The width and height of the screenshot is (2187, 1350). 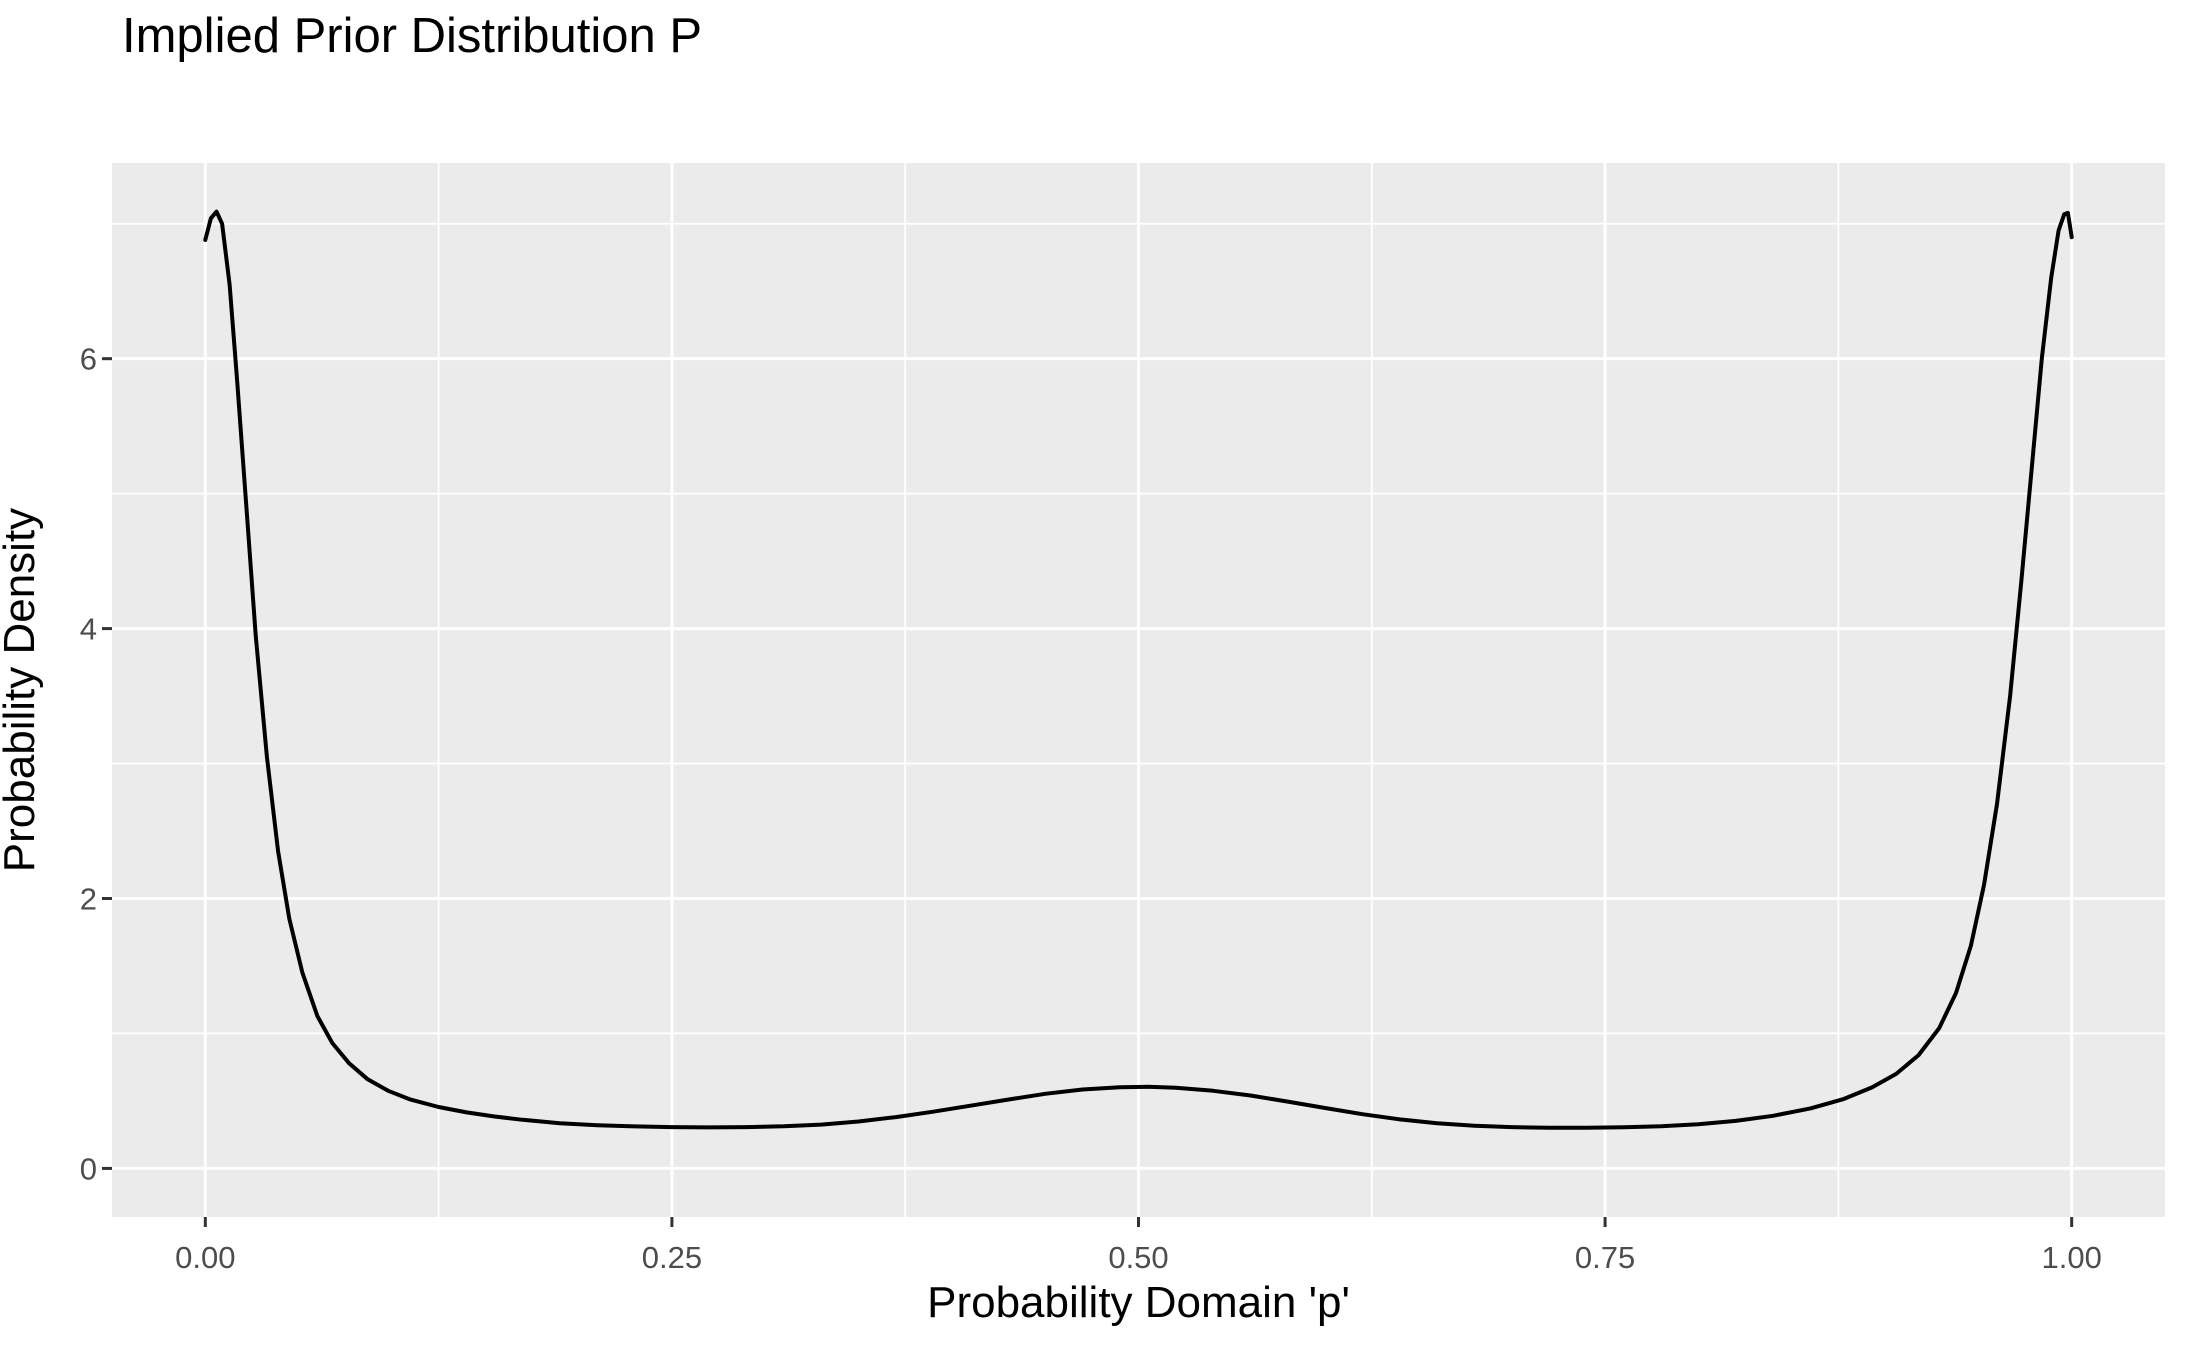 I want to click on x-tick-label: 0.00, so click(x=205, y=1257).